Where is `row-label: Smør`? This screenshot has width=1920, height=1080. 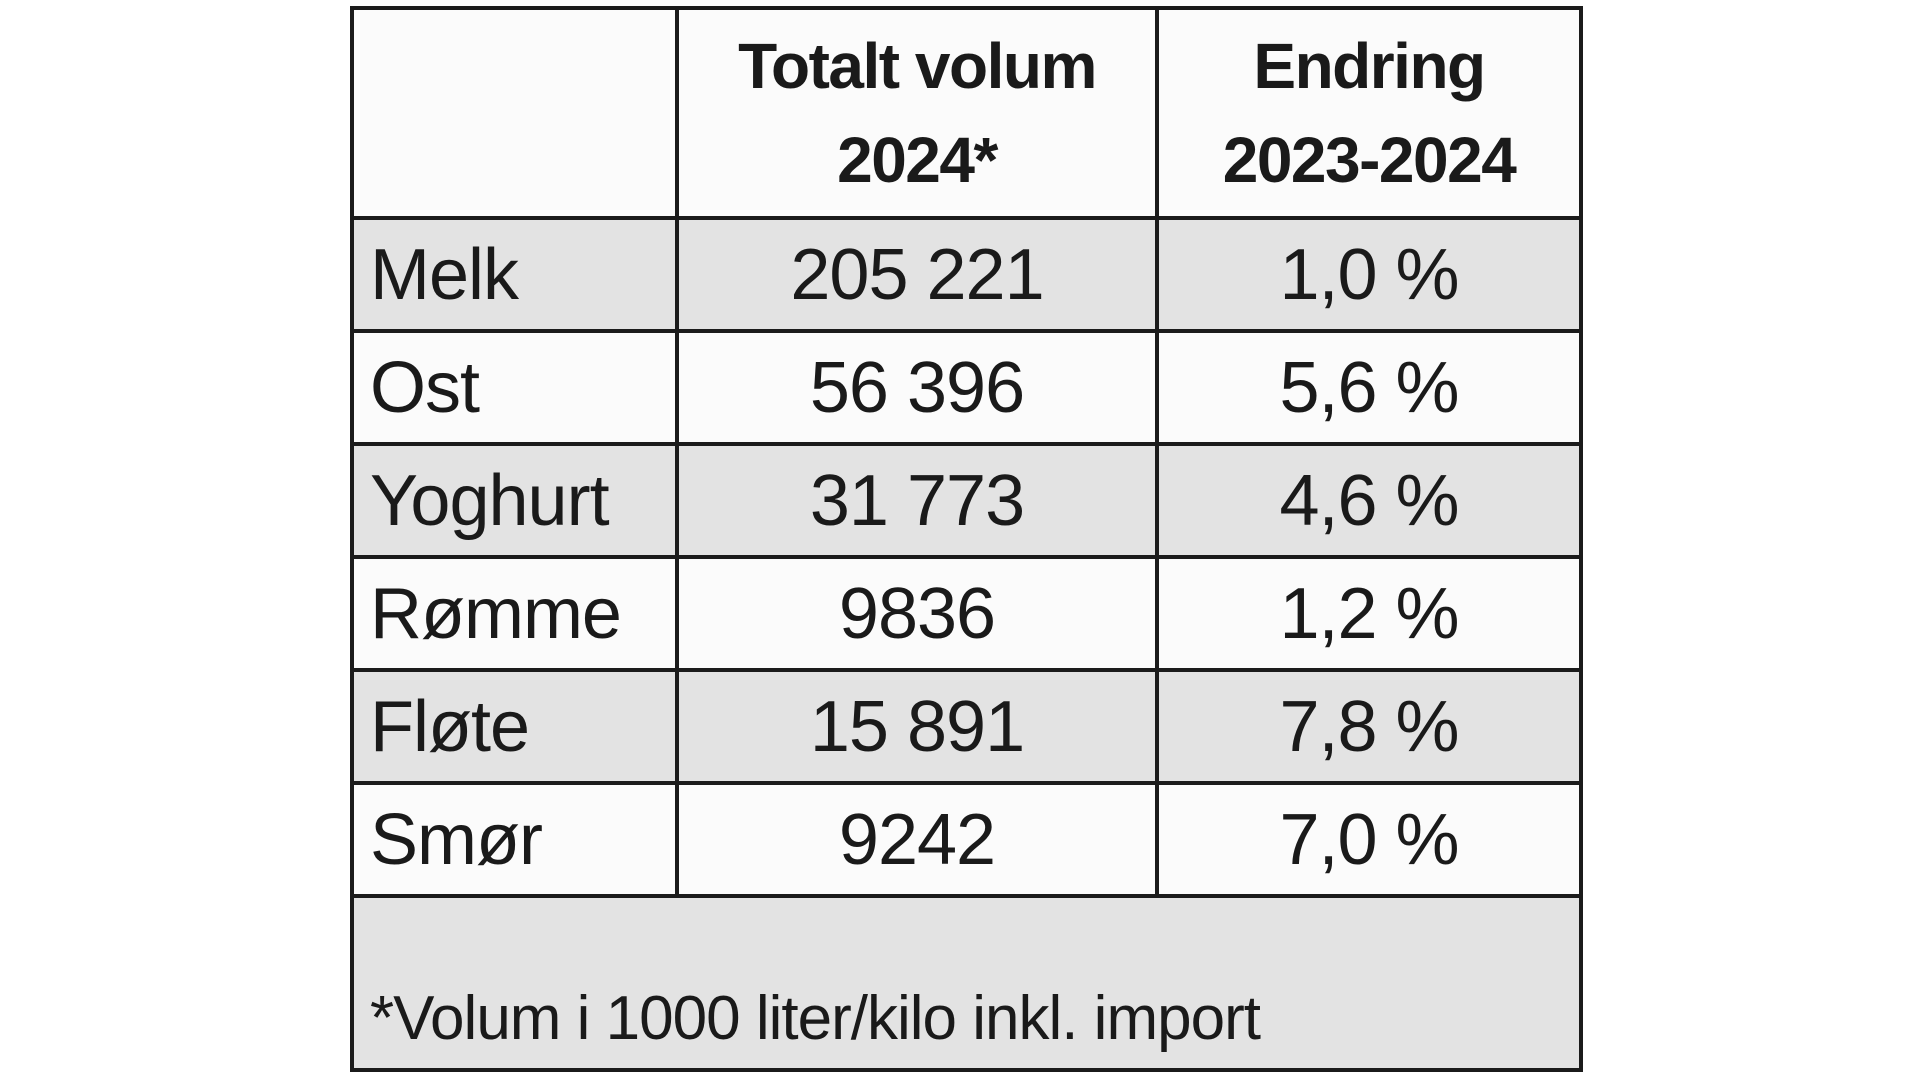 row-label: Smør is located at coordinates (456, 839).